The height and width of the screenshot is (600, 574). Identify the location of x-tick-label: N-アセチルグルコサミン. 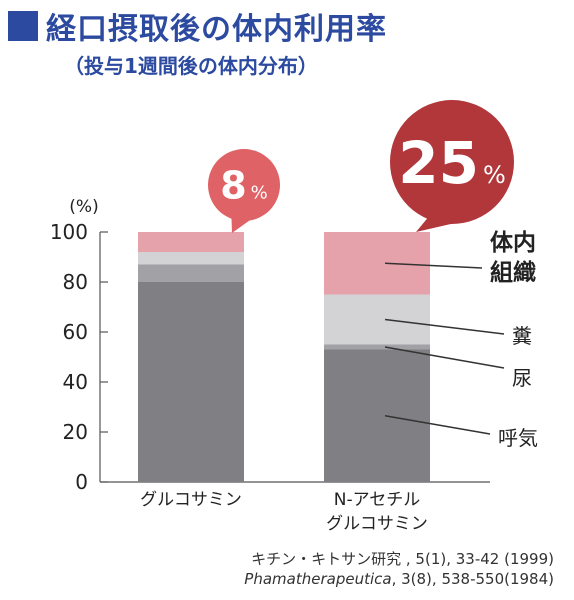
(377, 512).